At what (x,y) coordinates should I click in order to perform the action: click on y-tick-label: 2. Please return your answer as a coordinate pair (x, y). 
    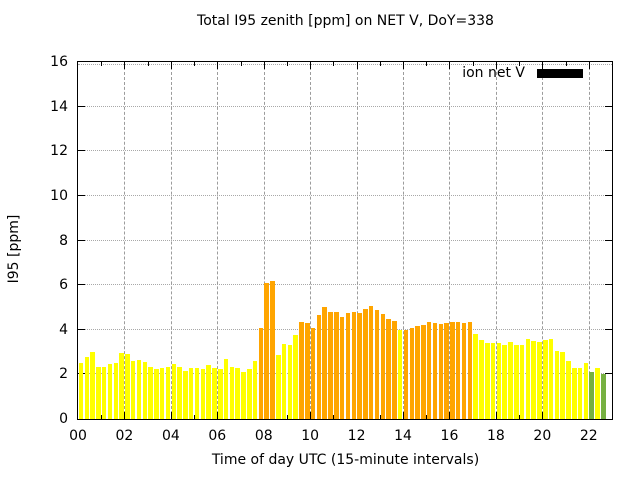
    Looking at the image, I should click on (63, 374).